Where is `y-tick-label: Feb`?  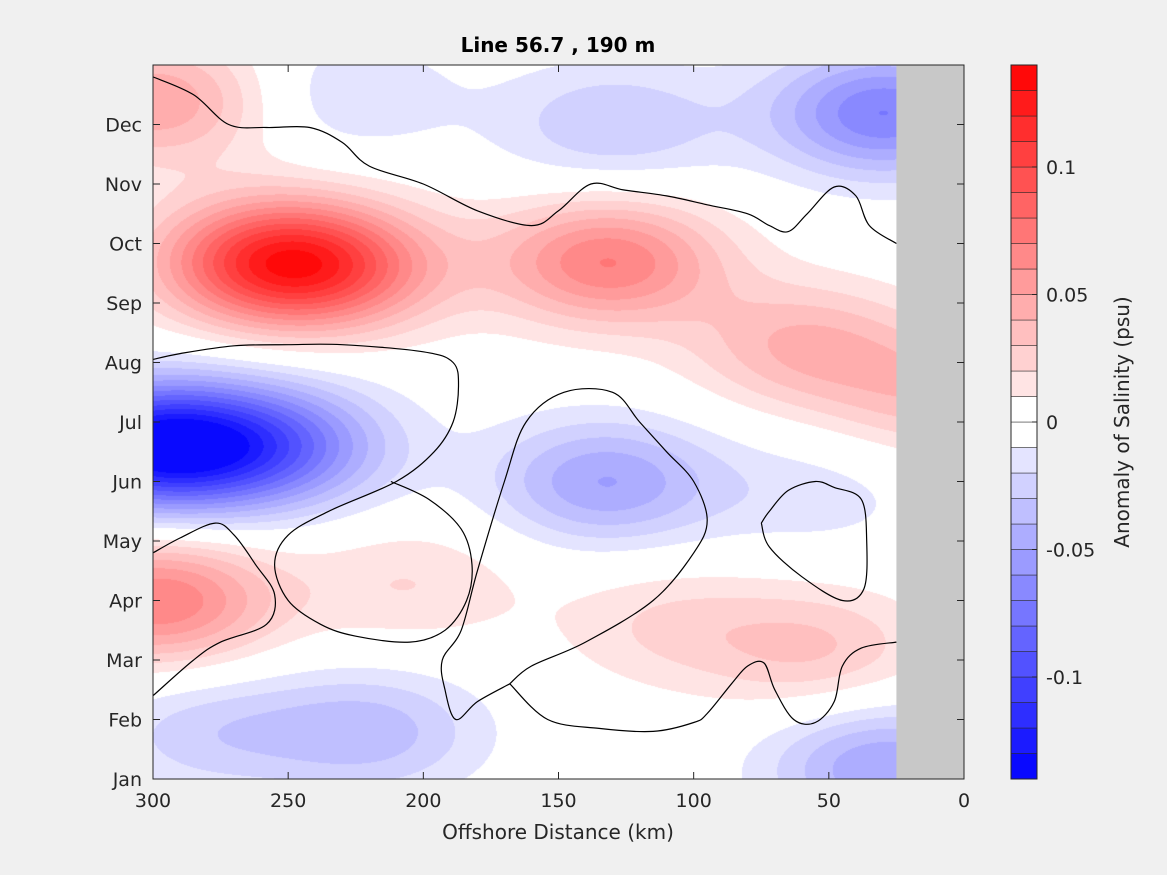
y-tick-label: Feb is located at coordinates (125, 721).